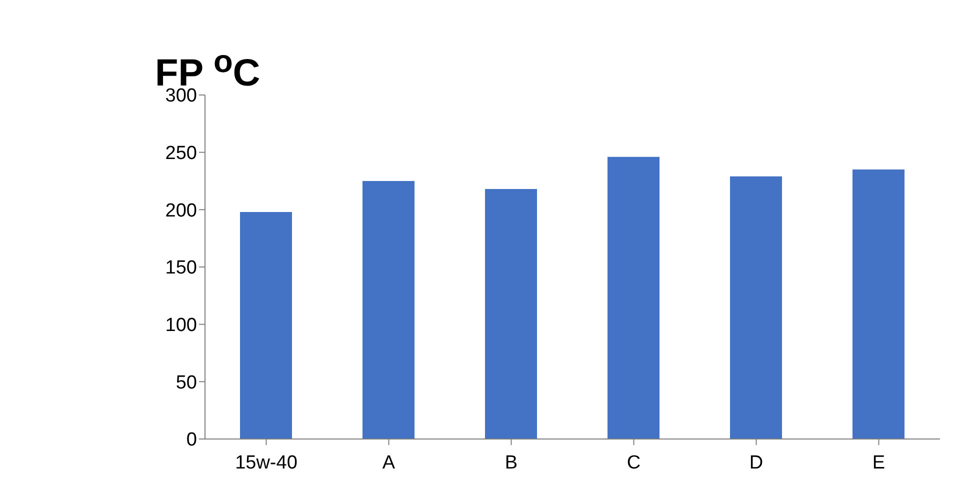  What do you see at coordinates (879, 463) in the screenshot?
I see `x-tick-label: E` at bounding box center [879, 463].